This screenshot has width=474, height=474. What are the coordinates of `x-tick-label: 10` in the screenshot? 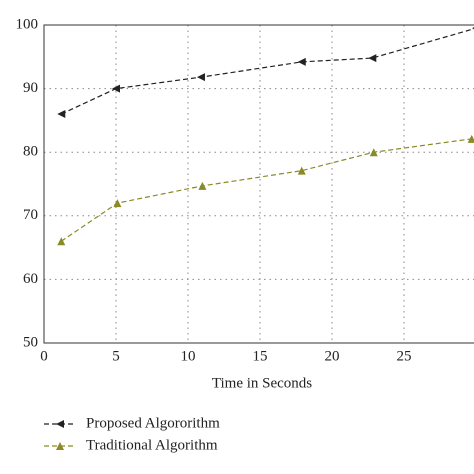 It's located at (188, 356).